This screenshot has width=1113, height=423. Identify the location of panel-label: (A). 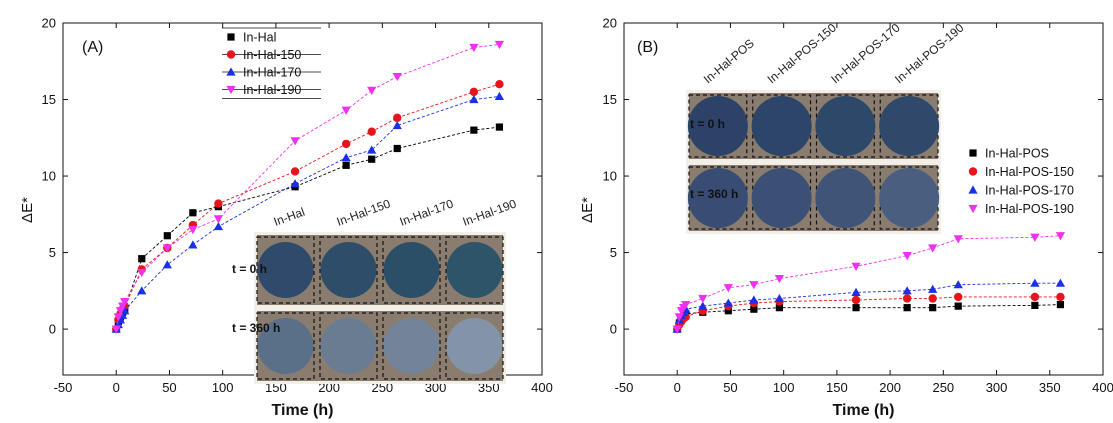
(92, 47).